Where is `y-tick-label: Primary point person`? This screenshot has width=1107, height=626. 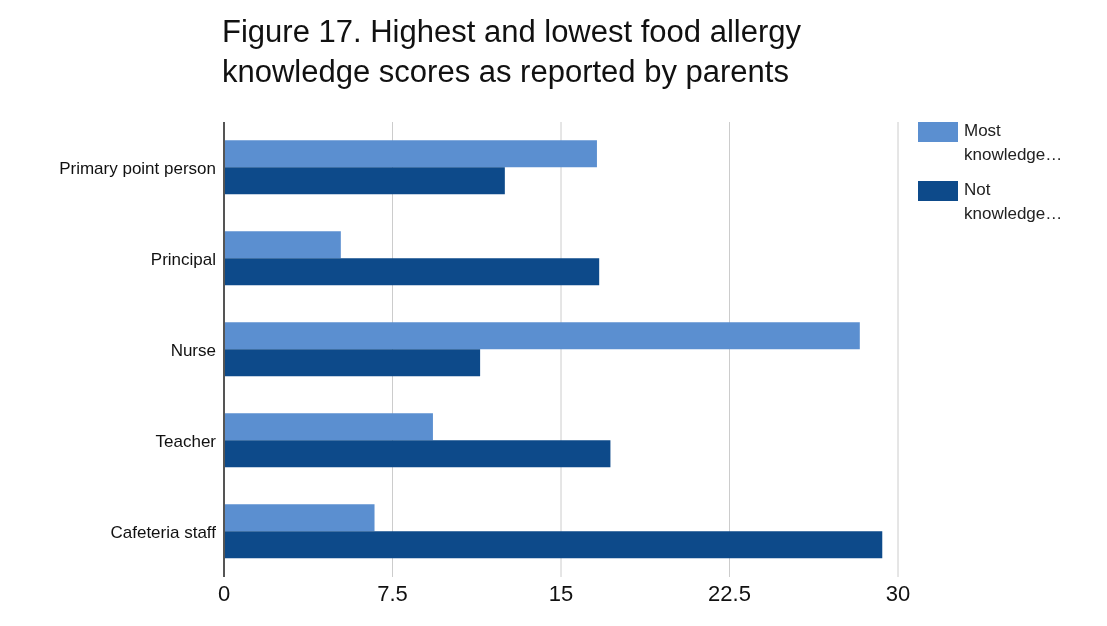 y-tick-label: Primary point person is located at coordinates (137, 168).